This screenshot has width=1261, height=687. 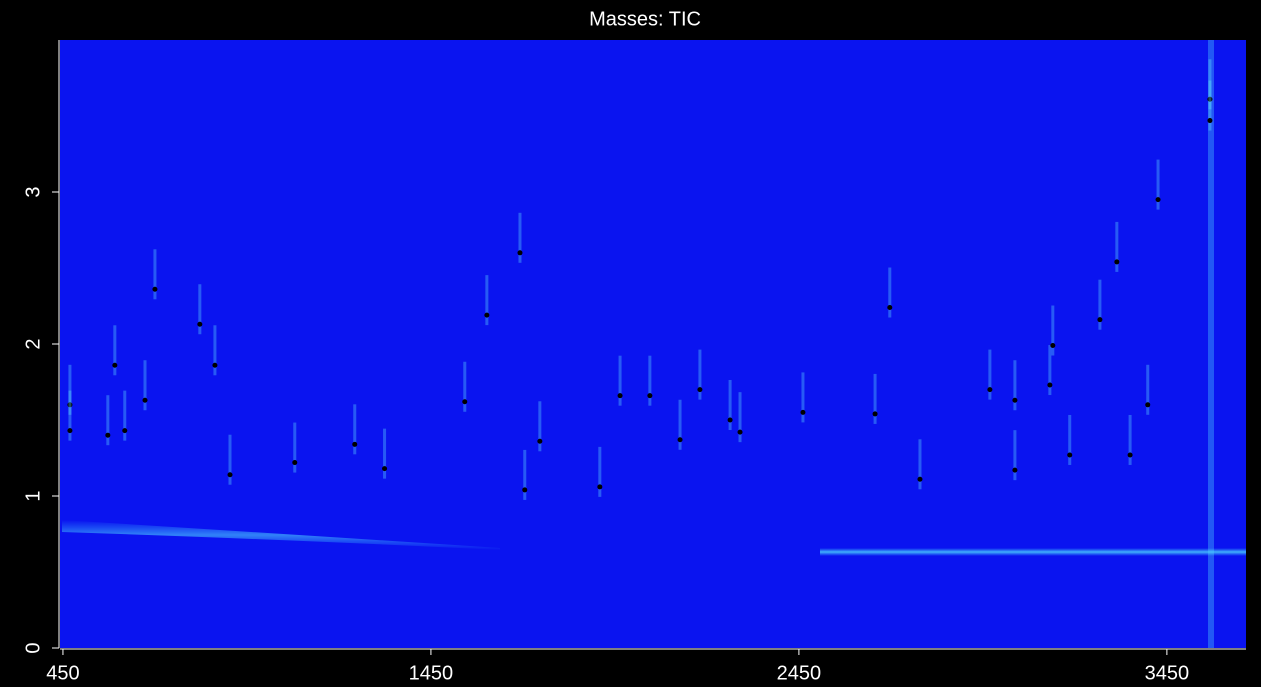 I want to click on column-glow, so click(x=1211, y=344).